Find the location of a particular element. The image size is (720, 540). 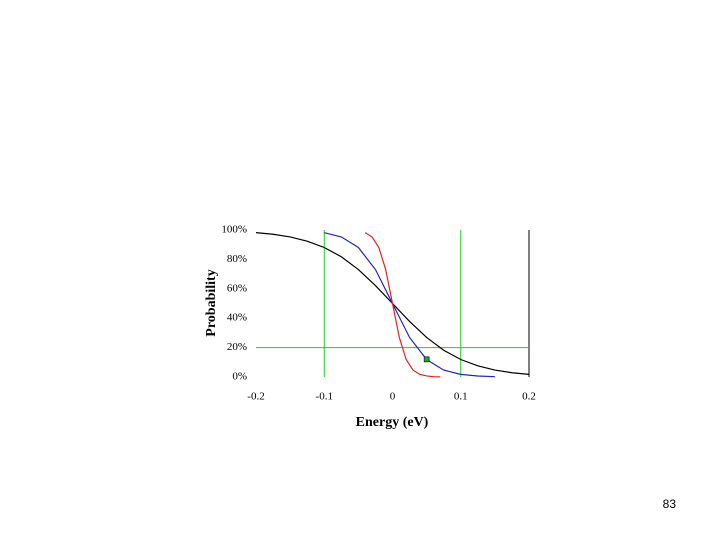

y-axis-title: Probability is located at coordinates (211, 302).